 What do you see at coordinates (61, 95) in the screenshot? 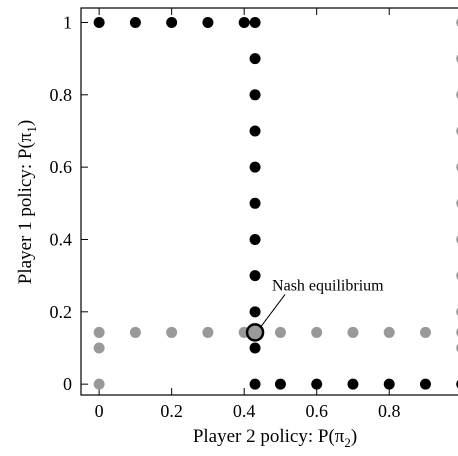
I see `y-tick-label: 0.8` at bounding box center [61, 95].